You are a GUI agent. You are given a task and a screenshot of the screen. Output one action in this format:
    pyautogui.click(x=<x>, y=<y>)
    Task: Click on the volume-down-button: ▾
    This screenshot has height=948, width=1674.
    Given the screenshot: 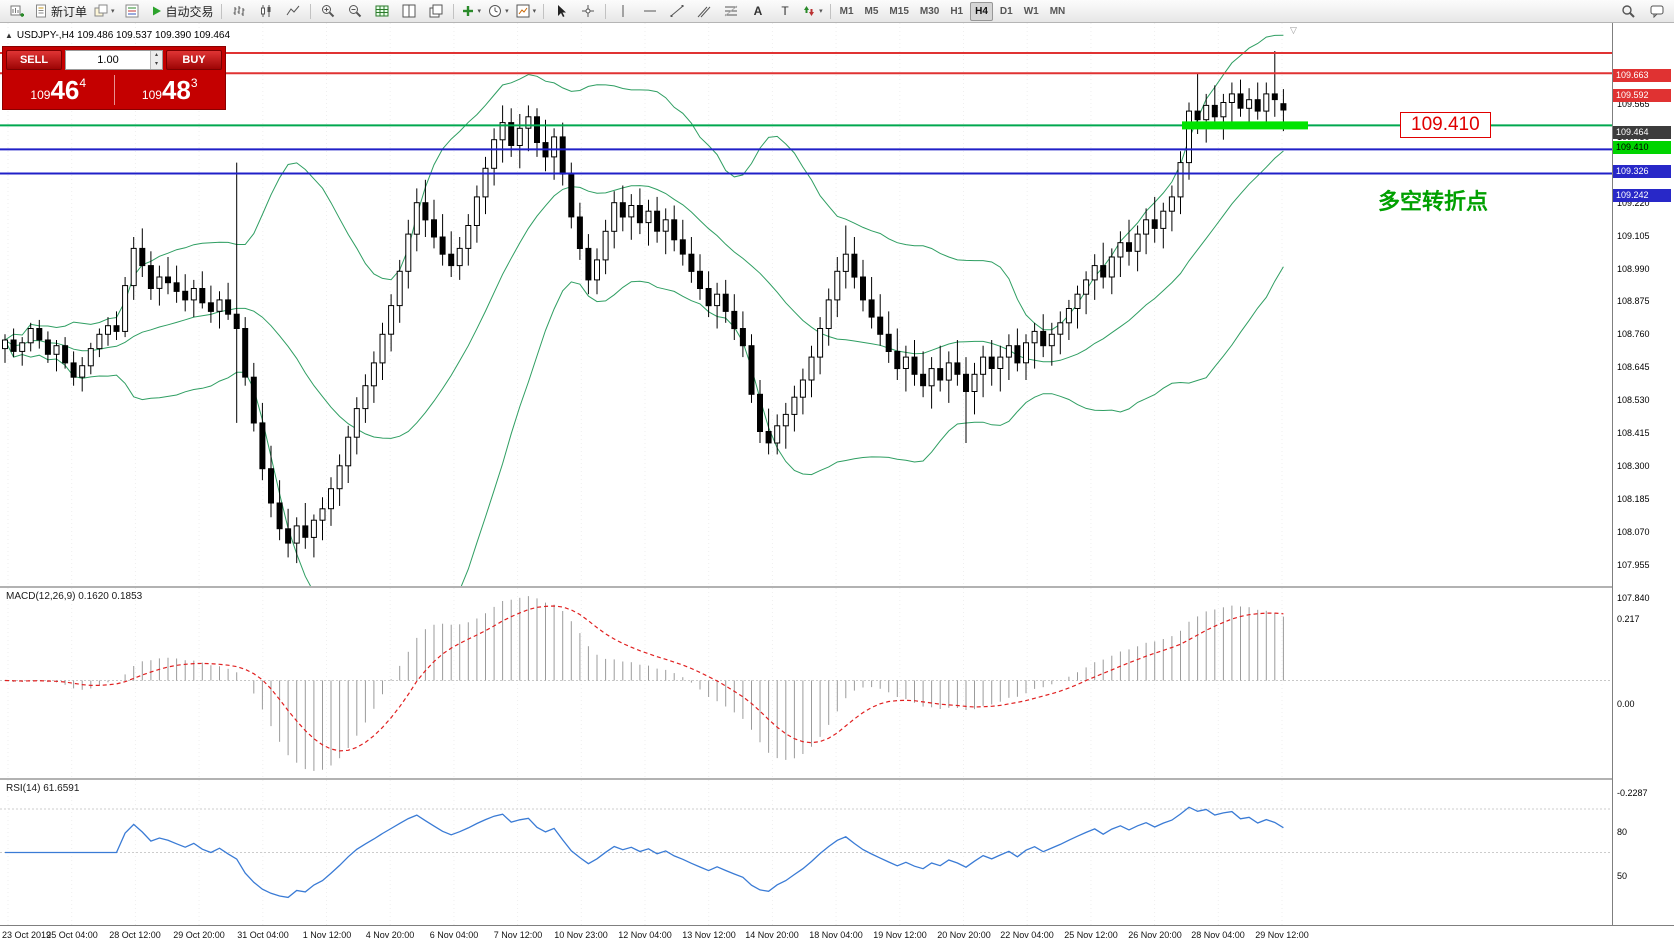 What is the action you would take?
    pyautogui.click(x=156, y=64)
    